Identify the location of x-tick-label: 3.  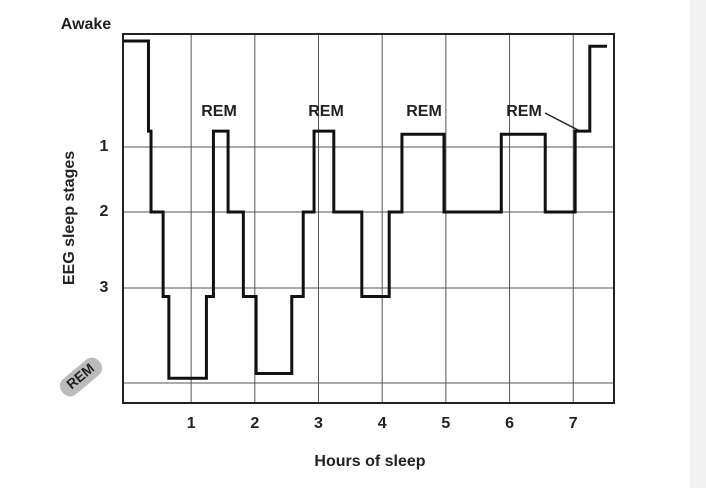
(318, 423).